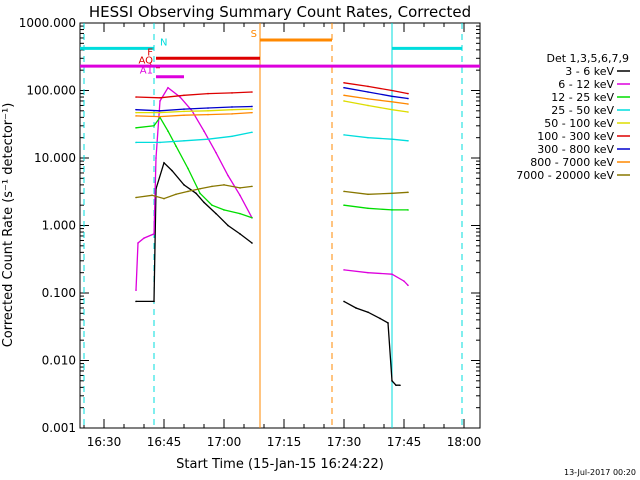 This screenshot has height=480, width=640. Describe the element at coordinates (51, 91) in the screenshot. I see `y-tick-label: 100.000` at that location.